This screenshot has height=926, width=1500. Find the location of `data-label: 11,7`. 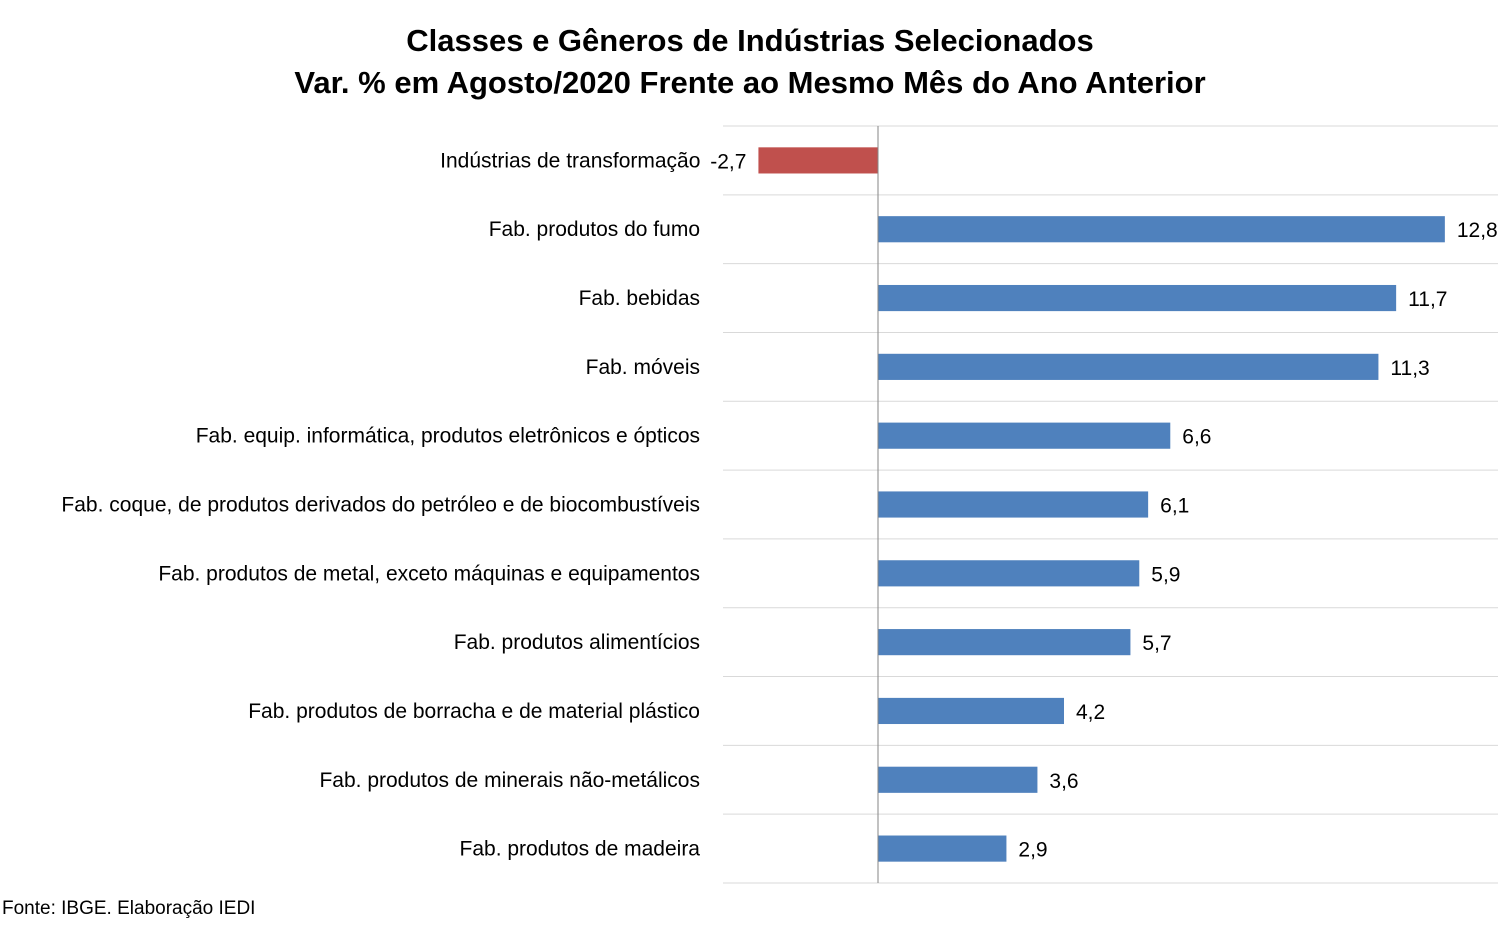

data-label: 11,7 is located at coordinates (1427, 299).